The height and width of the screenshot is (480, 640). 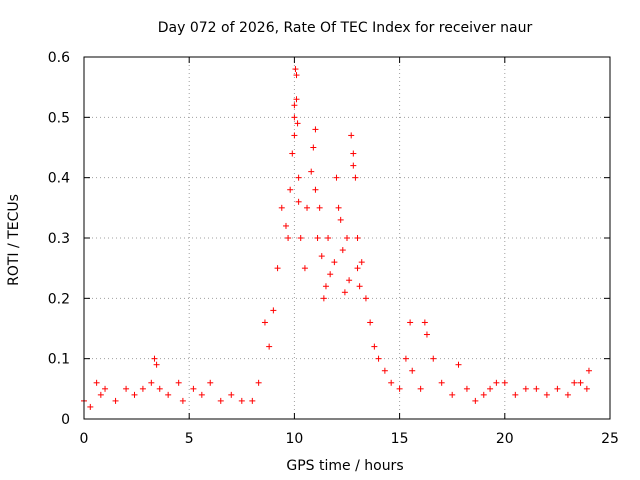 I want to click on y-tick-label: 0.2, so click(x=59, y=299).